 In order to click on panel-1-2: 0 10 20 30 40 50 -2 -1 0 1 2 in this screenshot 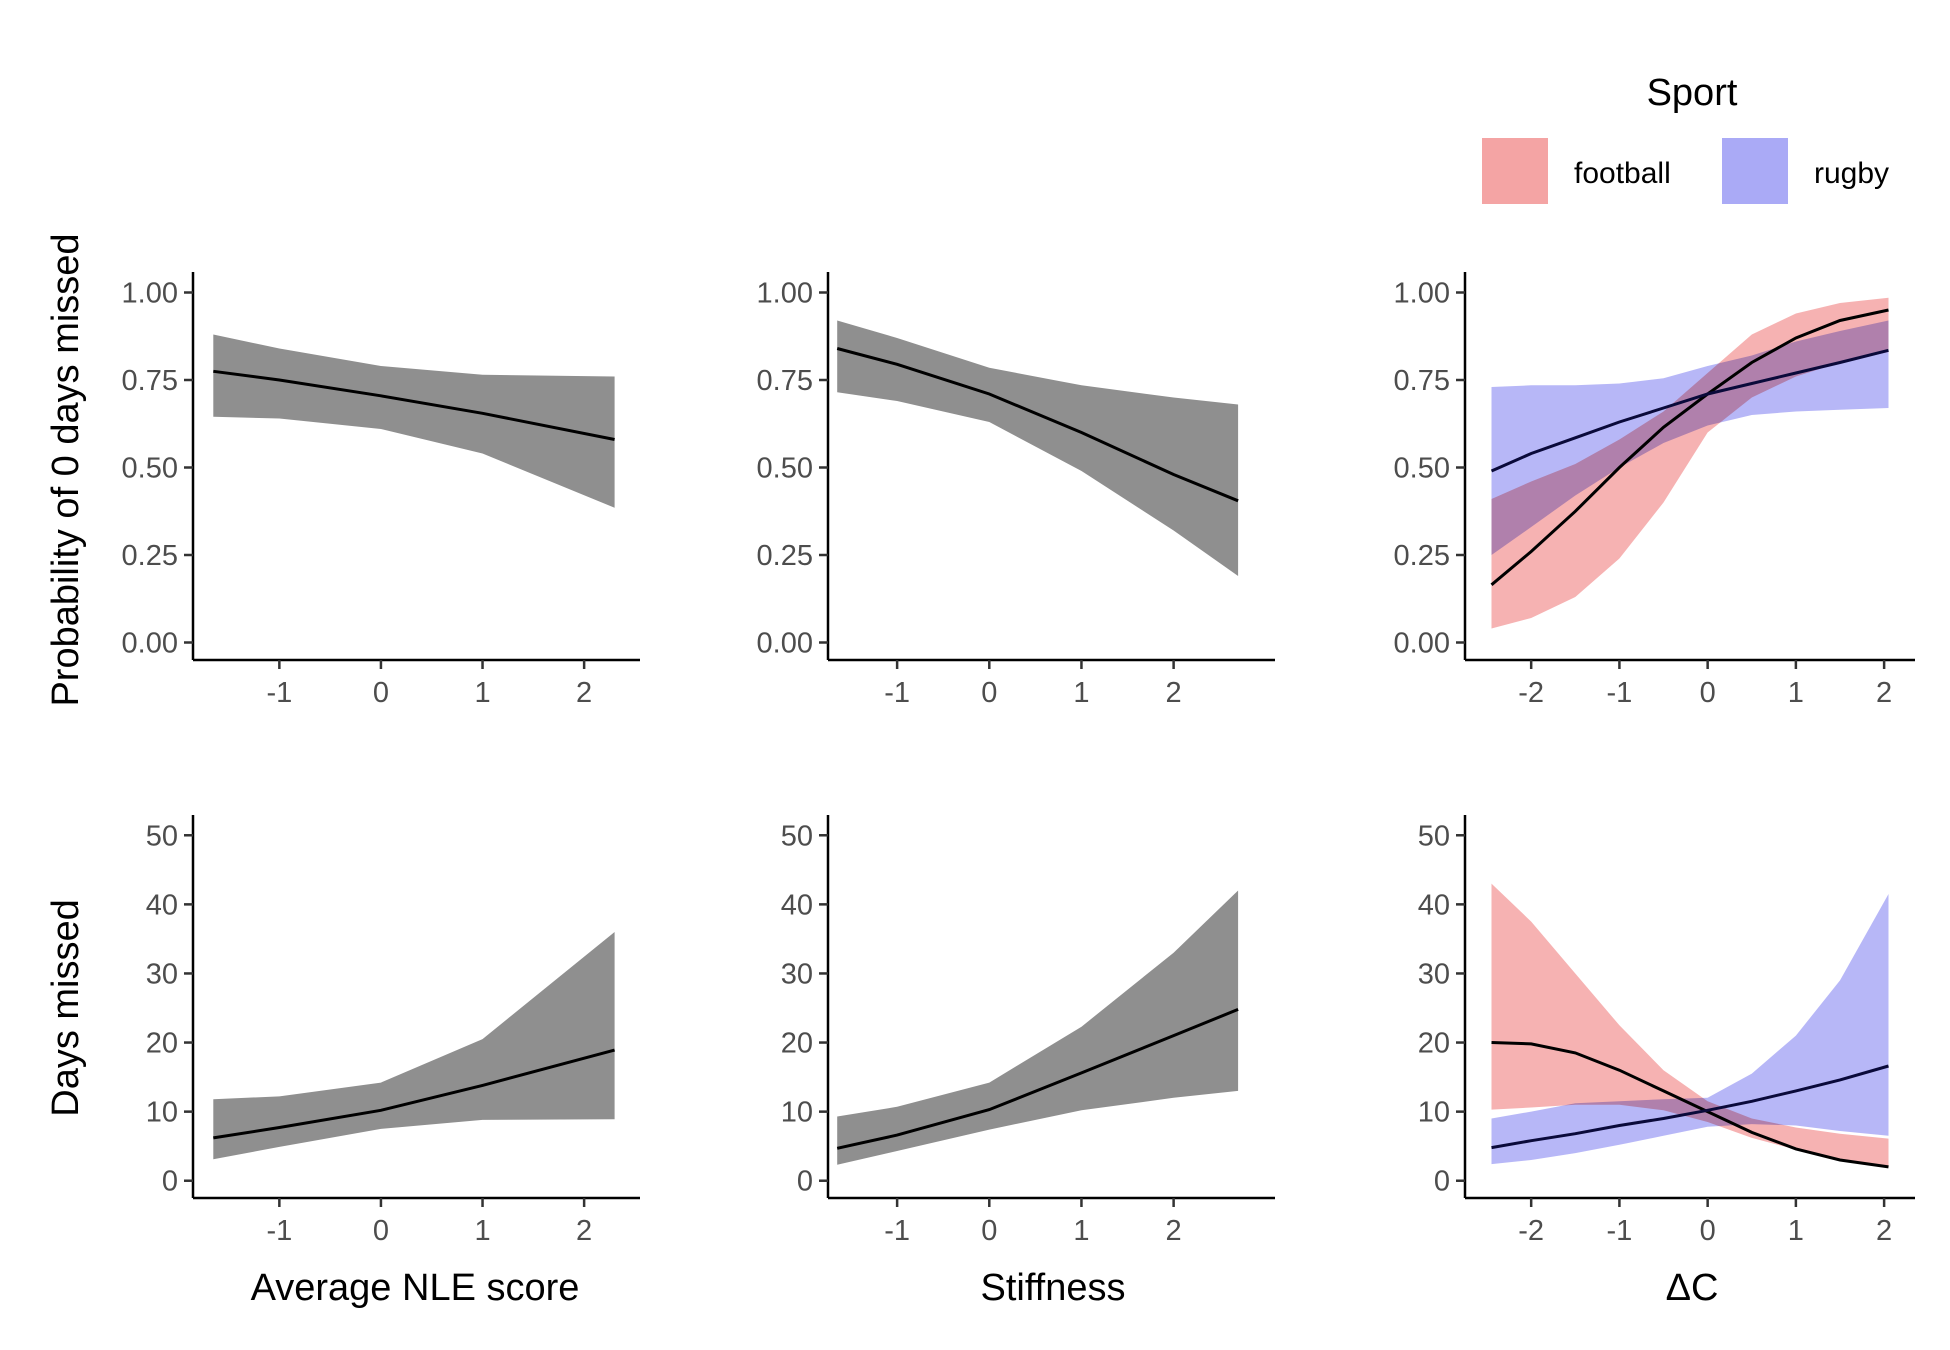, I will do `click(1666, 1031)`.